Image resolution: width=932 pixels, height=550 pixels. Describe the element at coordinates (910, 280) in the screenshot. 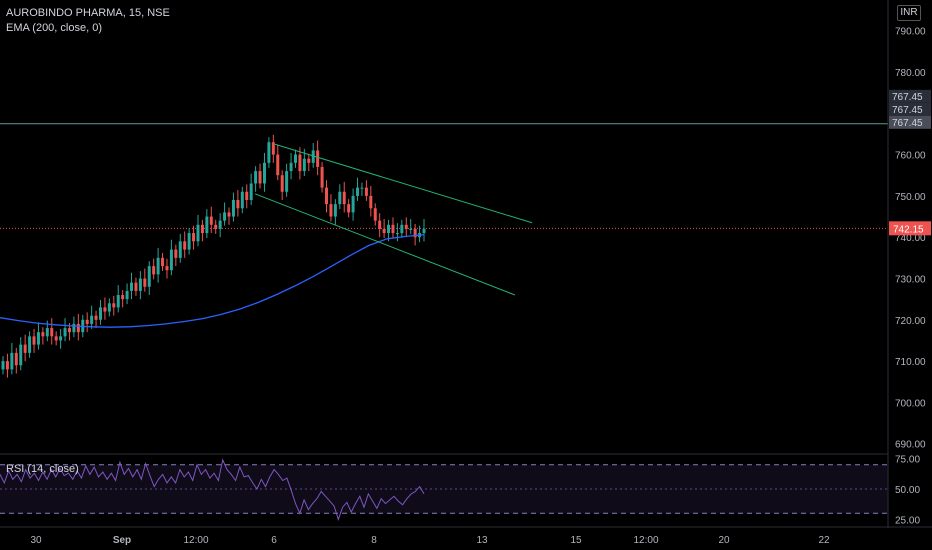

I see `y-tick-label: 730.00` at that location.